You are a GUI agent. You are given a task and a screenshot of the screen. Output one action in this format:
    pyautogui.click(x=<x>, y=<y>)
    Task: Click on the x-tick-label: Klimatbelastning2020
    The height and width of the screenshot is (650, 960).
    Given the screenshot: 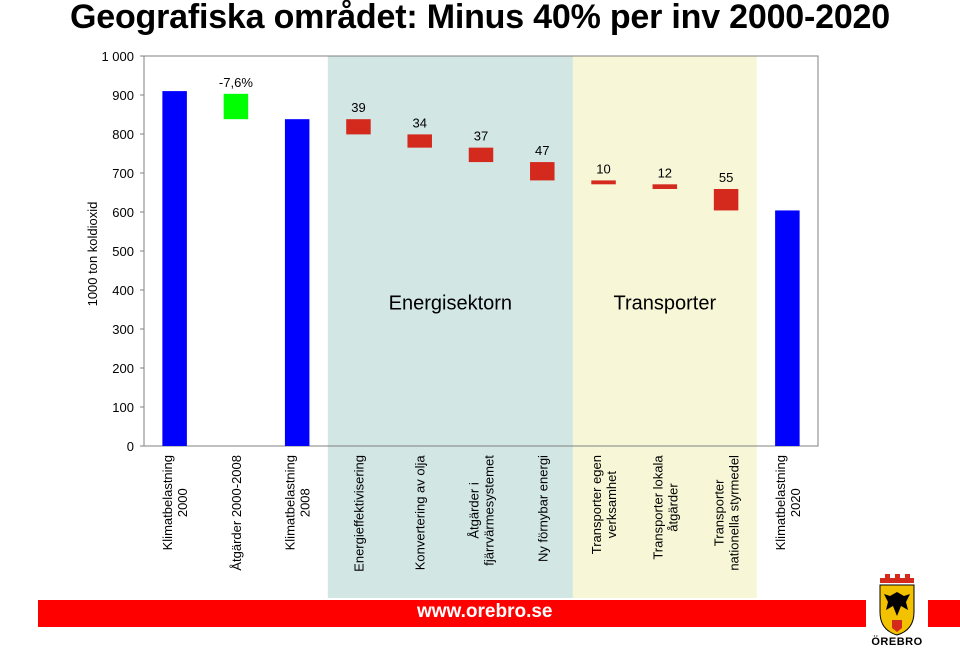 What is the action you would take?
    pyautogui.click(x=788, y=502)
    